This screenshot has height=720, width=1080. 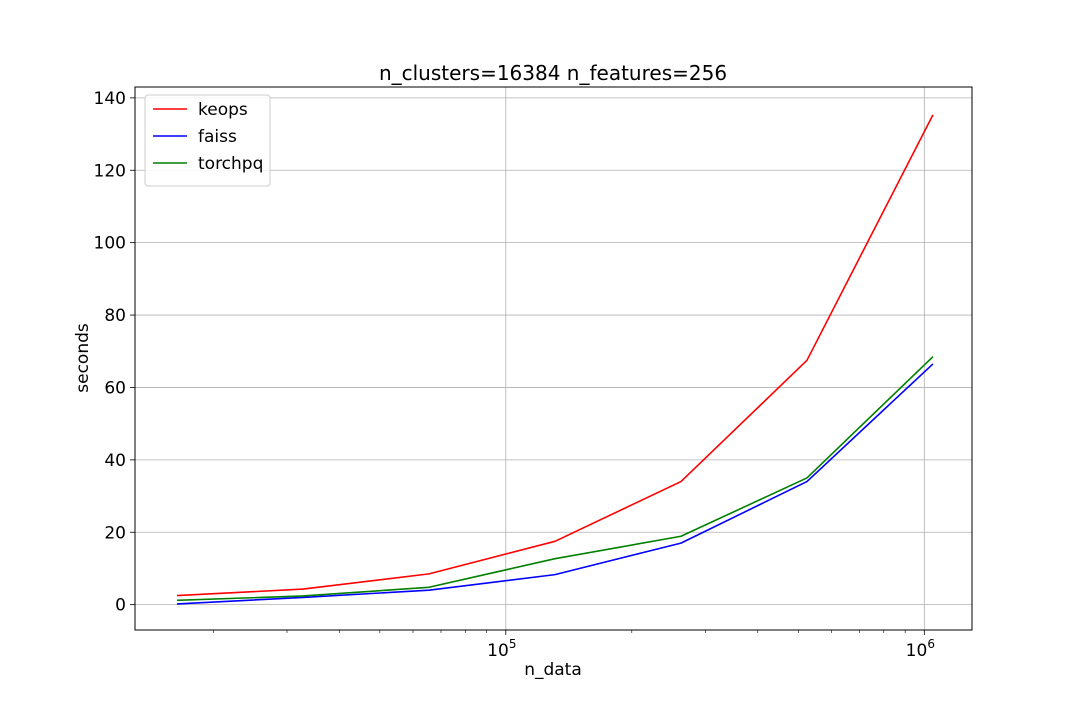 What do you see at coordinates (120, 606) in the screenshot?
I see `y-tick-label: 0` at bounding box center [120, 606].